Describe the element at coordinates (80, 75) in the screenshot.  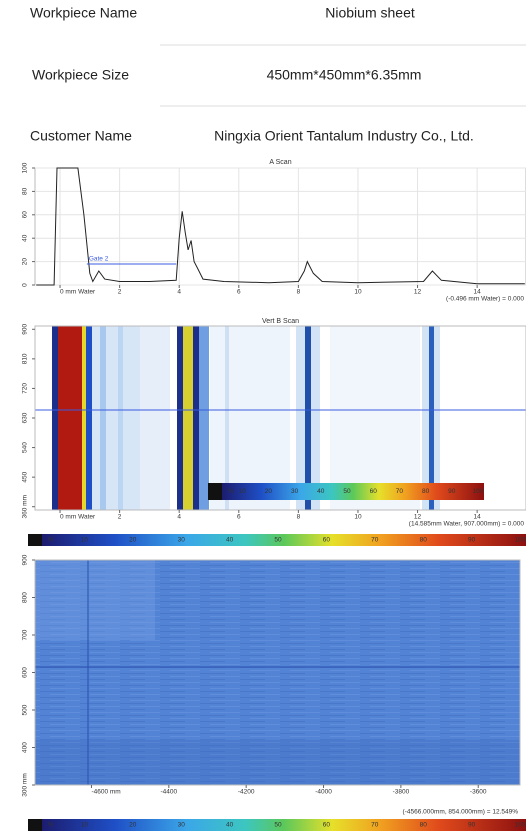
I see `info-label: Workpiece Size` at that location.